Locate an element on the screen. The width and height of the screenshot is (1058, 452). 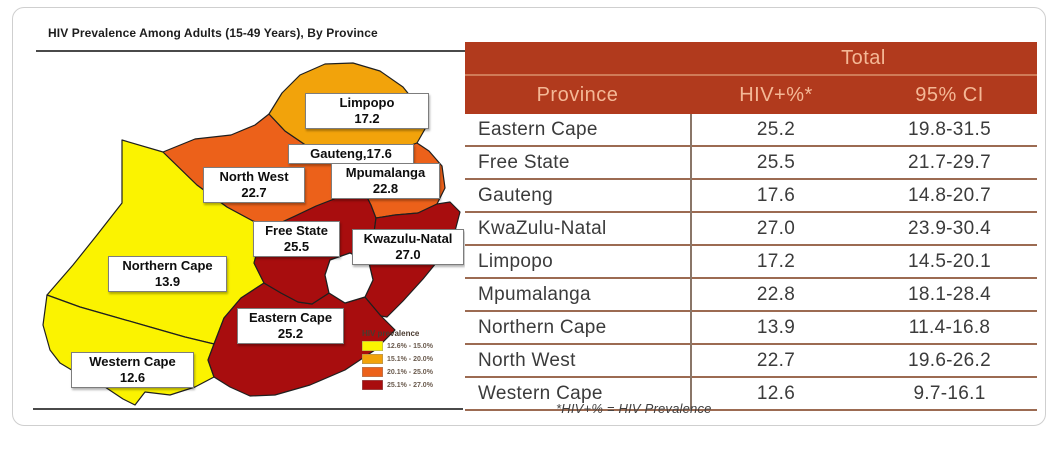
legend-item: 20.1% - 25.0% is located at coordinates (414, 372).